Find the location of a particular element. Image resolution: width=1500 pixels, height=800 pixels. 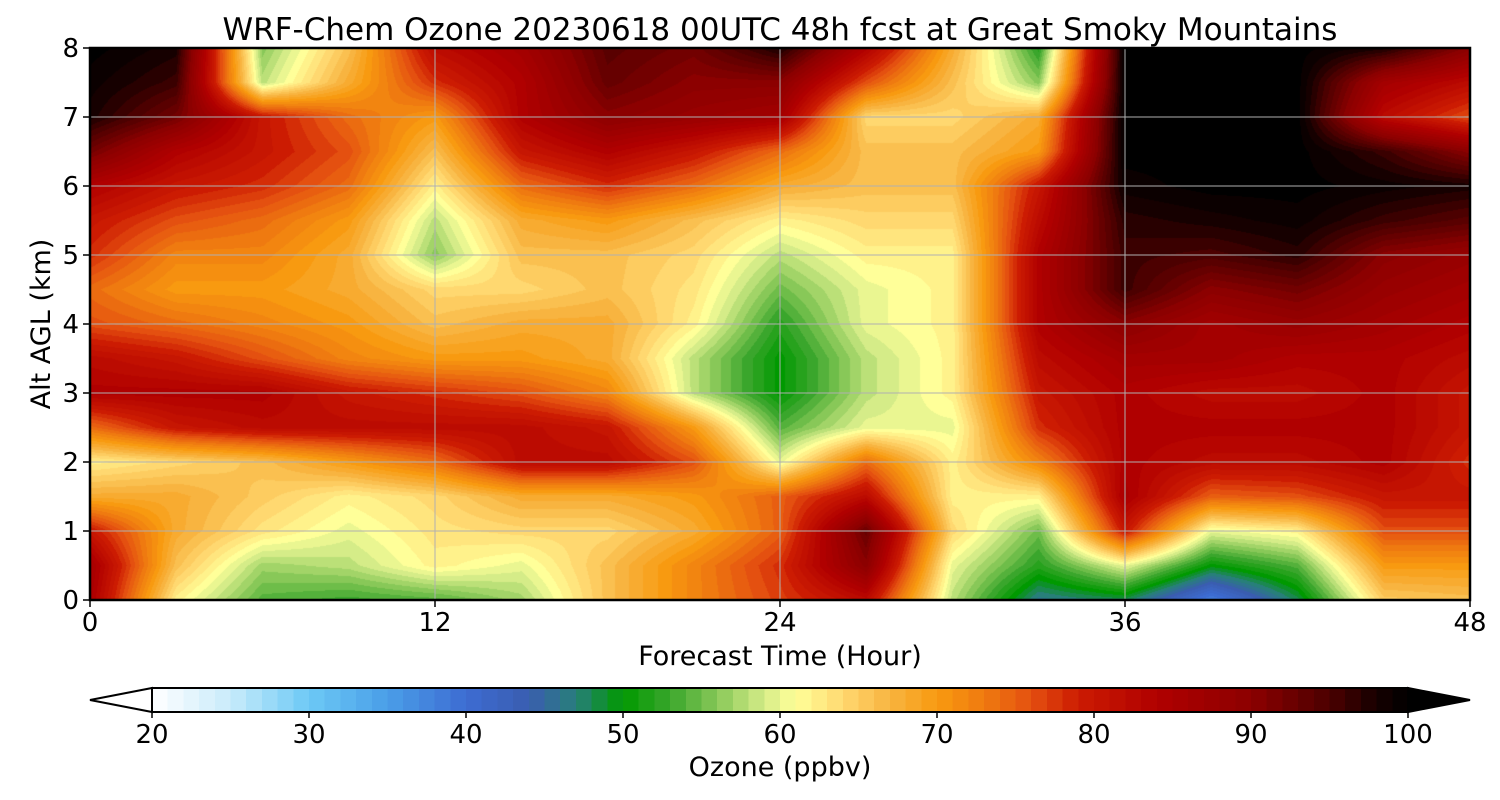

colorbar-tick-label: 90 is located at coordinates (1250, 735).